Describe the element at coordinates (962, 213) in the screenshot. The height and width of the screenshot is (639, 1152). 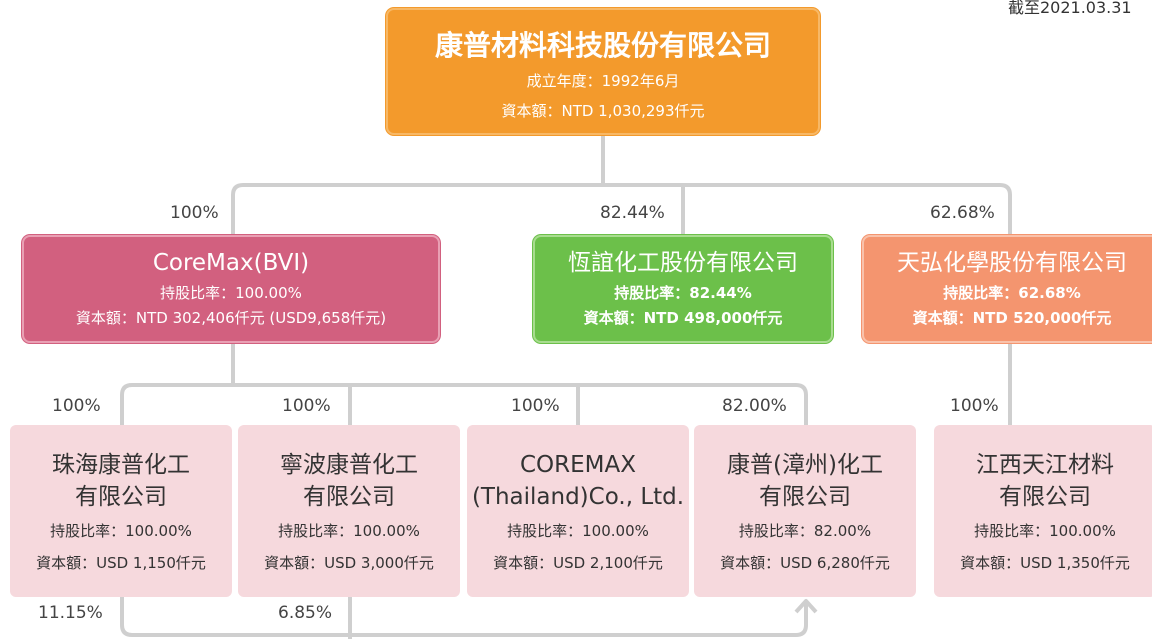
I see `share: 62.68%` at that location.